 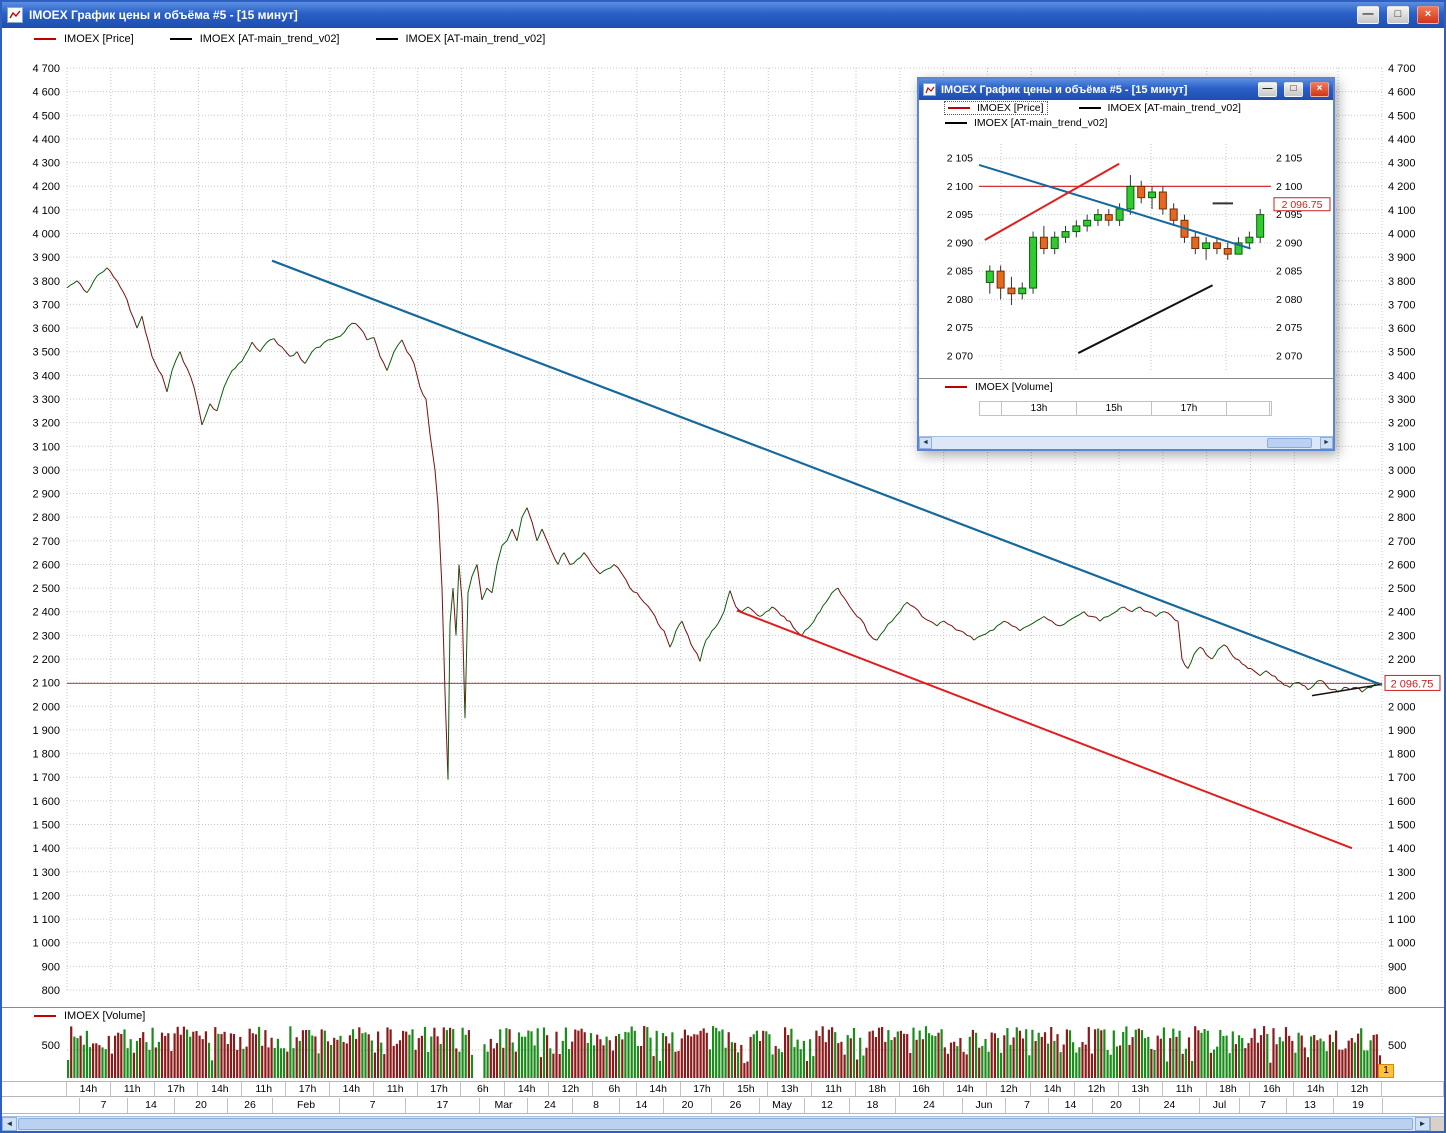 What do you see at coordinates (1398, 15) in the screenshot?
I see `maximize-button: □` at bounding box center [1398, 15].